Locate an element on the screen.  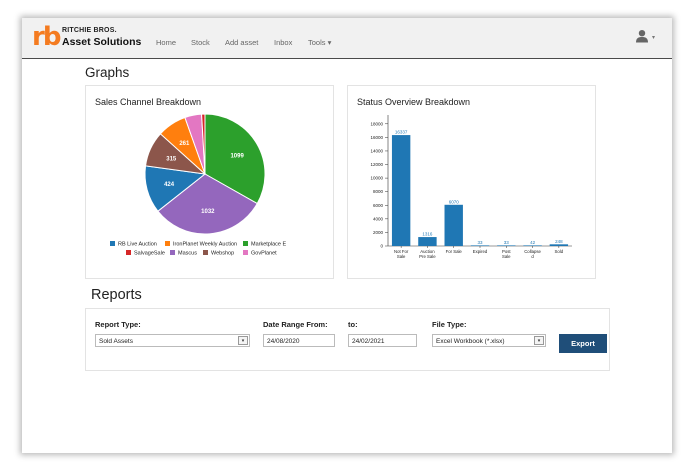
pie-data-label: 1099 is located at coordinates (237, 156).